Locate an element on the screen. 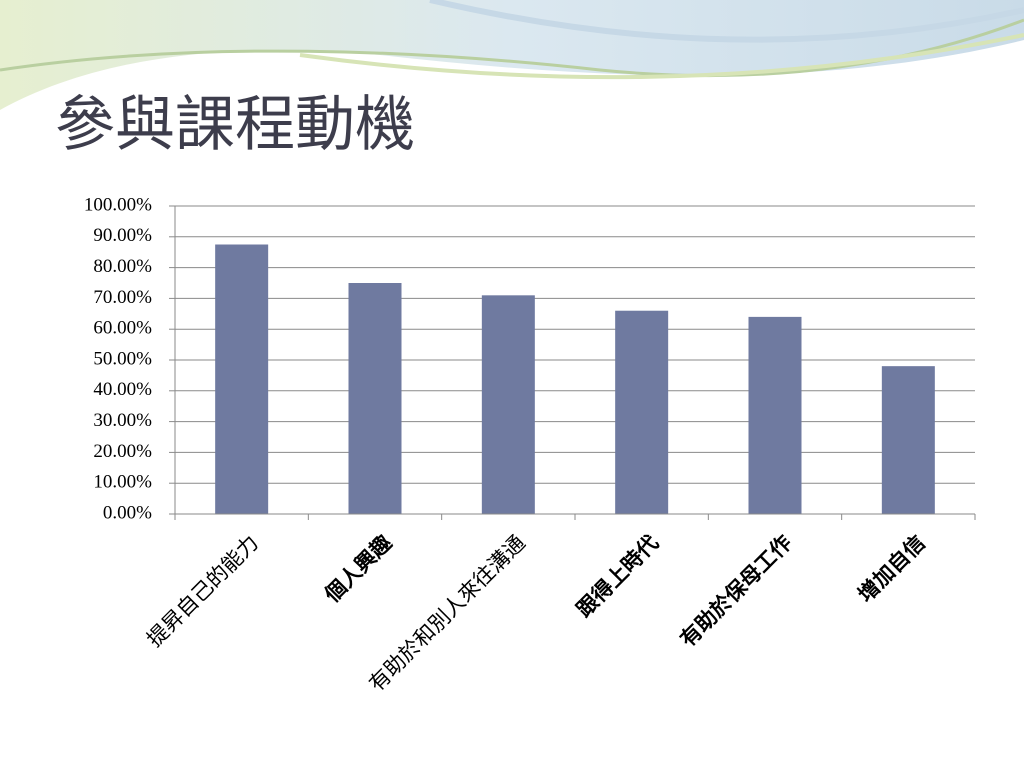  x-tick-label: 有助於和別人來往溝通 is located at coordinates (446, 613).